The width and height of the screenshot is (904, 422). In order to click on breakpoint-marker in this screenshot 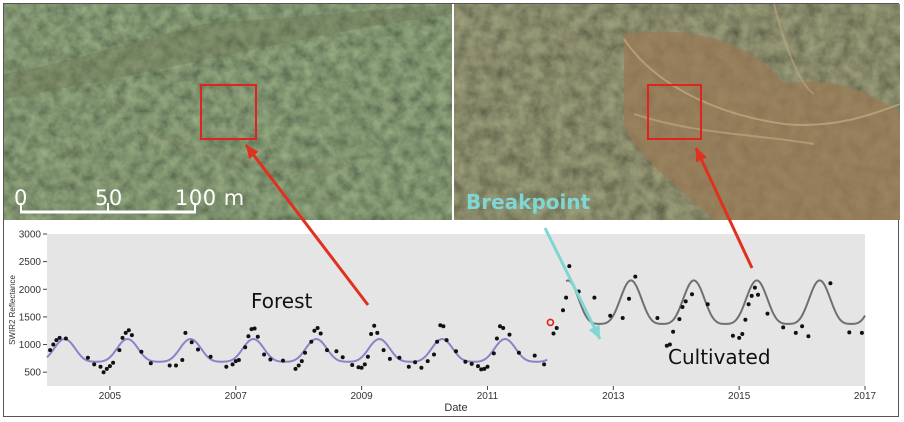, I will do `click(550, 322)`.